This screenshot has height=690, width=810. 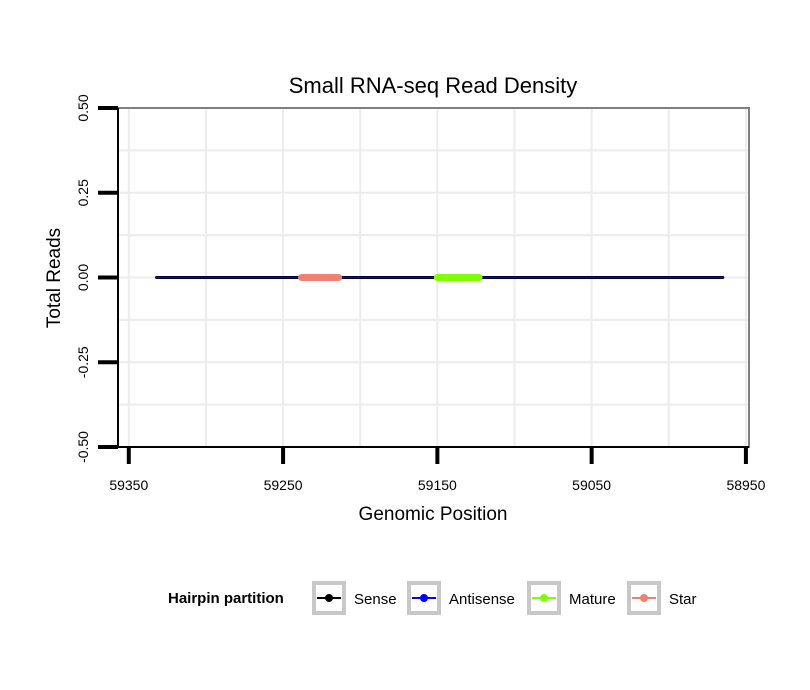 What do you see at coordinates (437, 485) in the screenshot?
I see `x-tick-label: 59150` at bounding box center [437, 485].